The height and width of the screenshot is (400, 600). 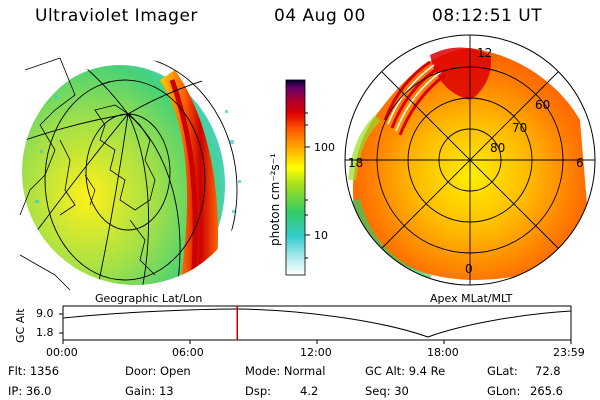 What do you see at coordinates (485, 53) in the screenshot?
I see `mlt-label-12: 12` at bounding box center [485, 53].